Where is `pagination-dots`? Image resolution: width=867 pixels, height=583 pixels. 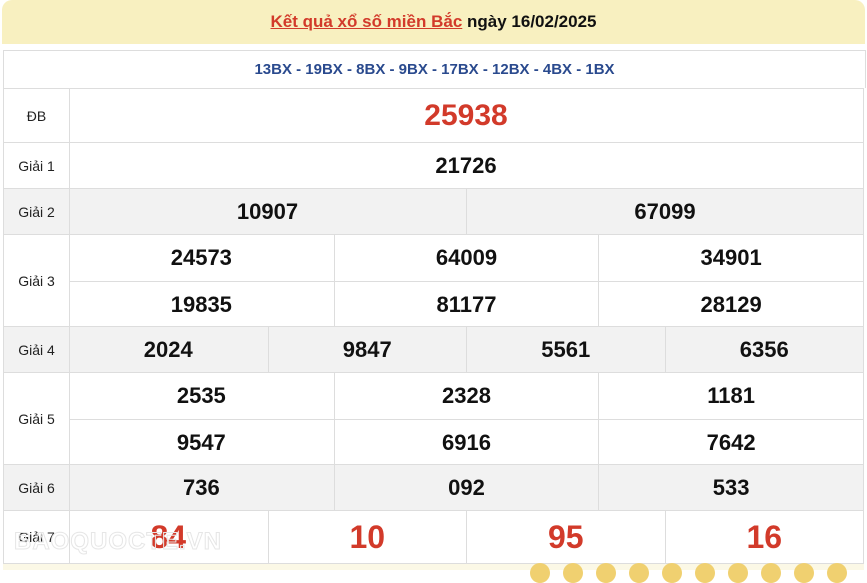 pagination-dots is located at coordinates (688, 573).